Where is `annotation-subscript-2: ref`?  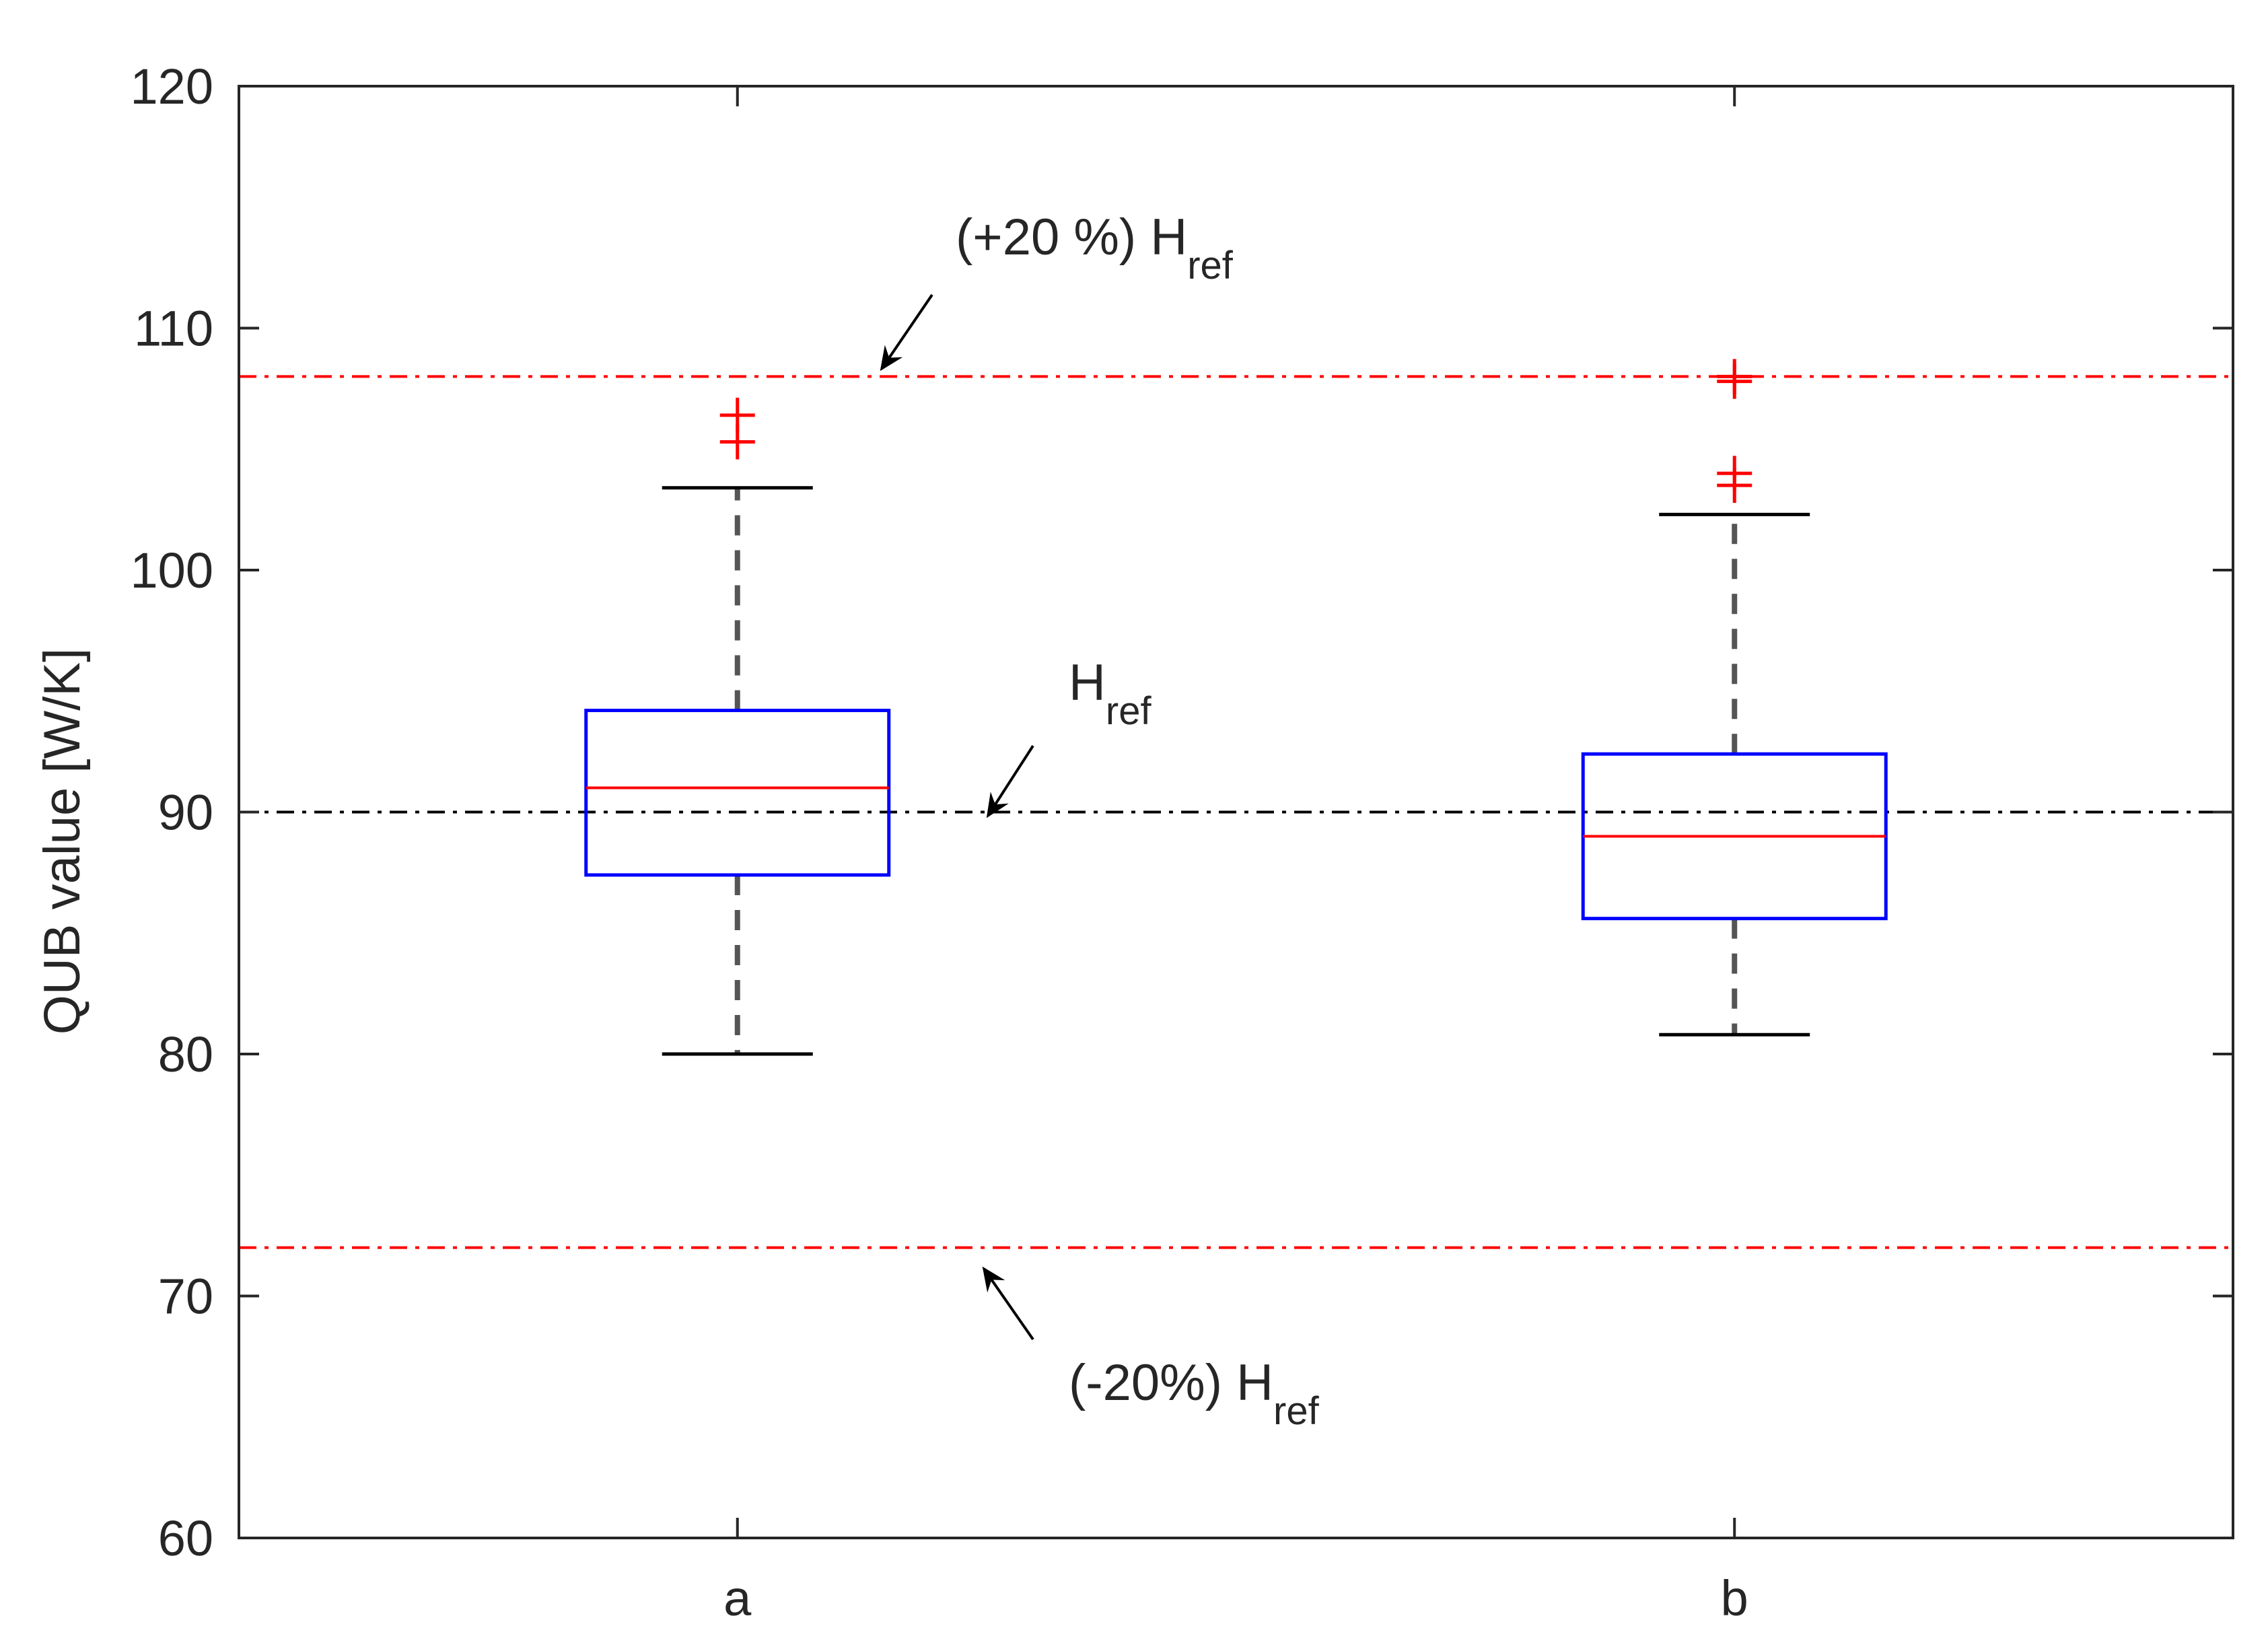 annotation-subscript-2: ref is located at coordinates (1296, 1411).